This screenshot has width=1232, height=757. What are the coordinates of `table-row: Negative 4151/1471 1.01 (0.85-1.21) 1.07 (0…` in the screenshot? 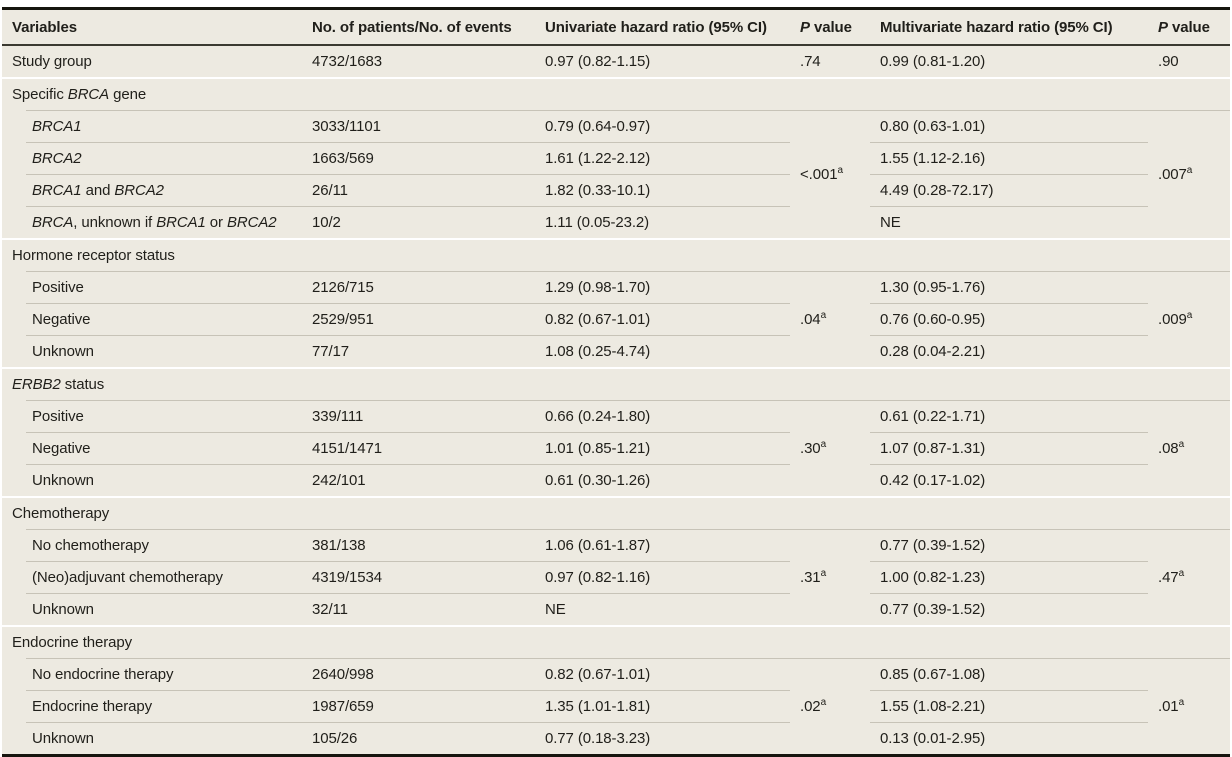 It's located at (616, 448).